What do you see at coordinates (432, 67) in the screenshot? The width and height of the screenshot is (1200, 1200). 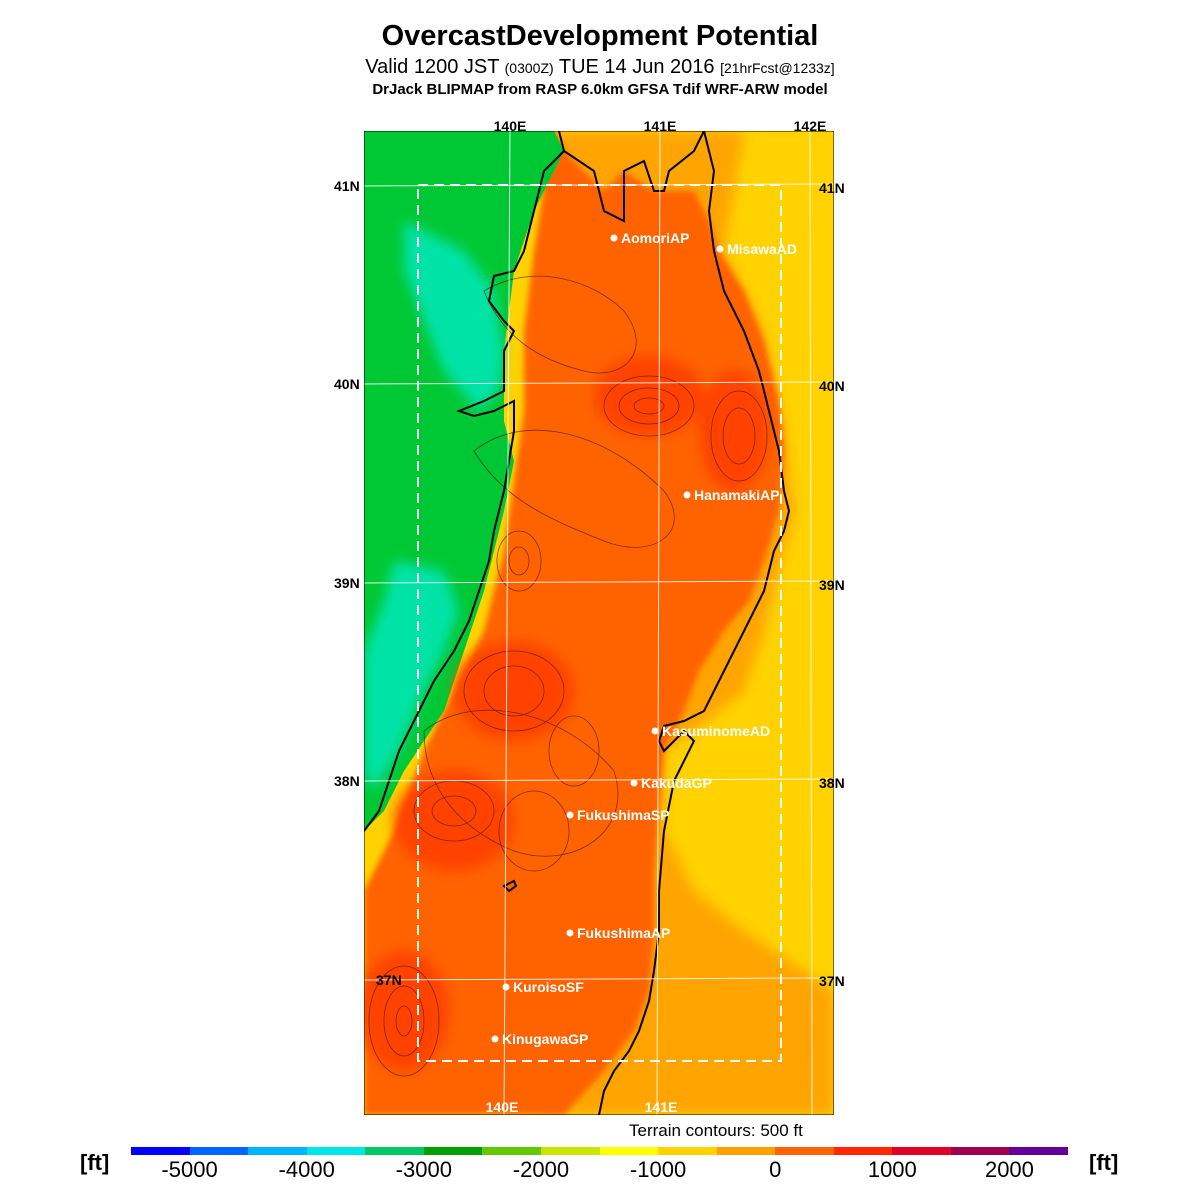 I see `valid-time: Valid 1200 JST` at bounding box center [432, 67].